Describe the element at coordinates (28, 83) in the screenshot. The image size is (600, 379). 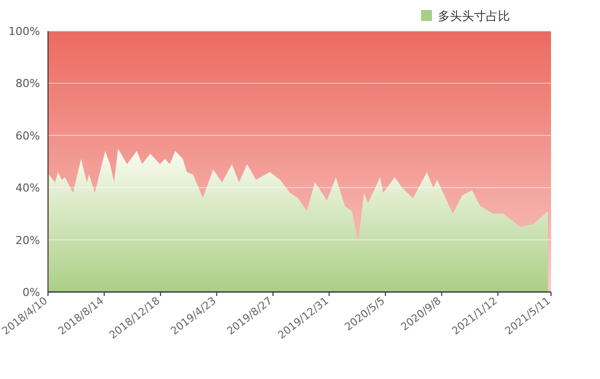
I see `y-tick-label: 80%` at that location.